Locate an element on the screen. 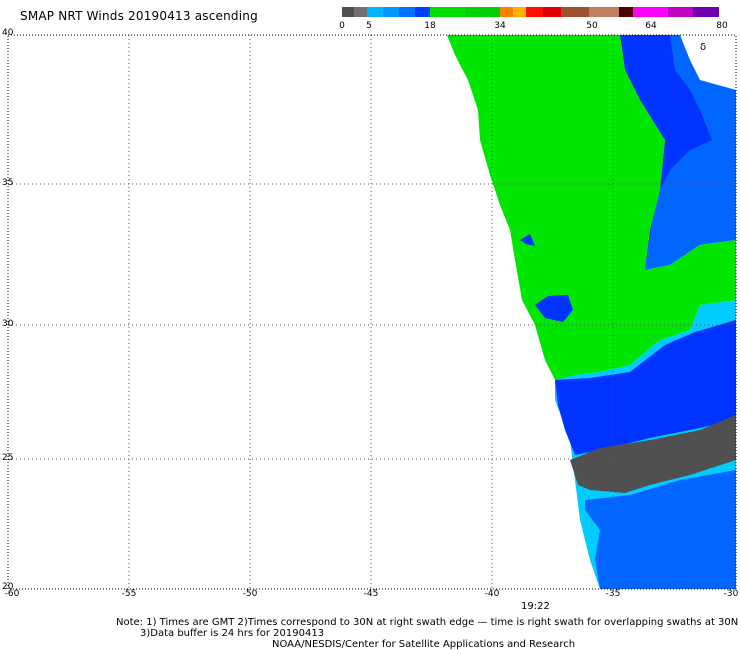 The height and width of the screenshot is (650, 740). swath-time: 19:22 is located at coordinates (535, 606).